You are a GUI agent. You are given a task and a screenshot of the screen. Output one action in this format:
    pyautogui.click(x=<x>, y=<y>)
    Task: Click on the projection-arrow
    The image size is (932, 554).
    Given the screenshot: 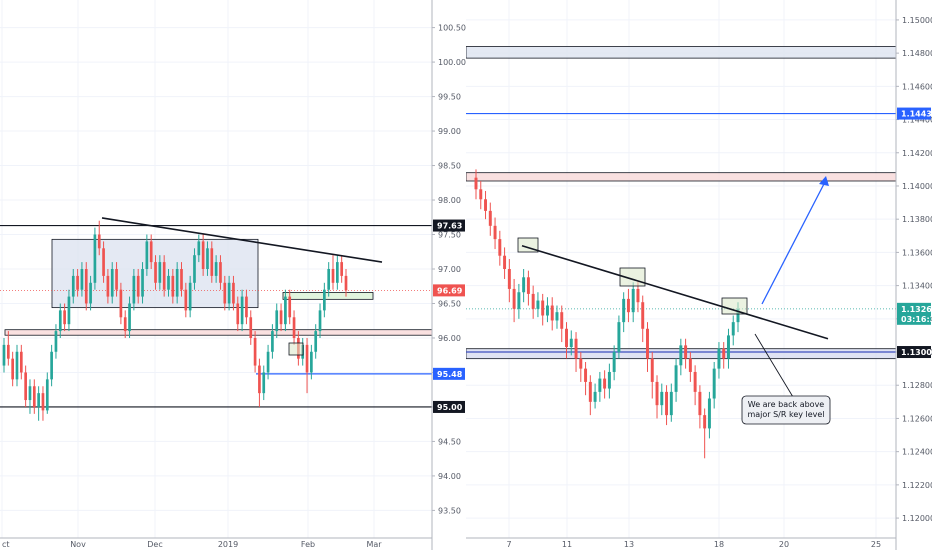 What is the action you would take?
    pyautogui.click(x=794, y=242)
    